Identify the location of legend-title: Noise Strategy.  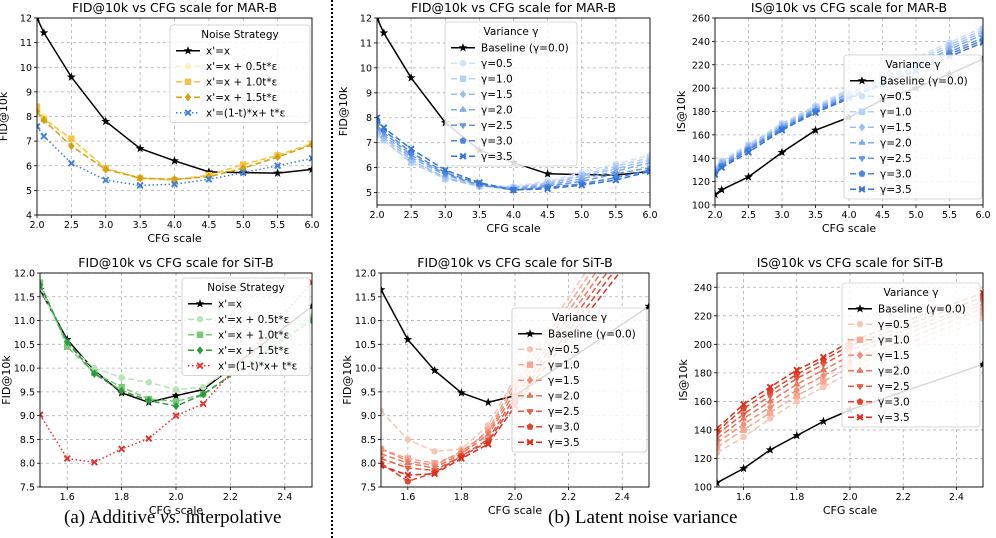
(245, 288).